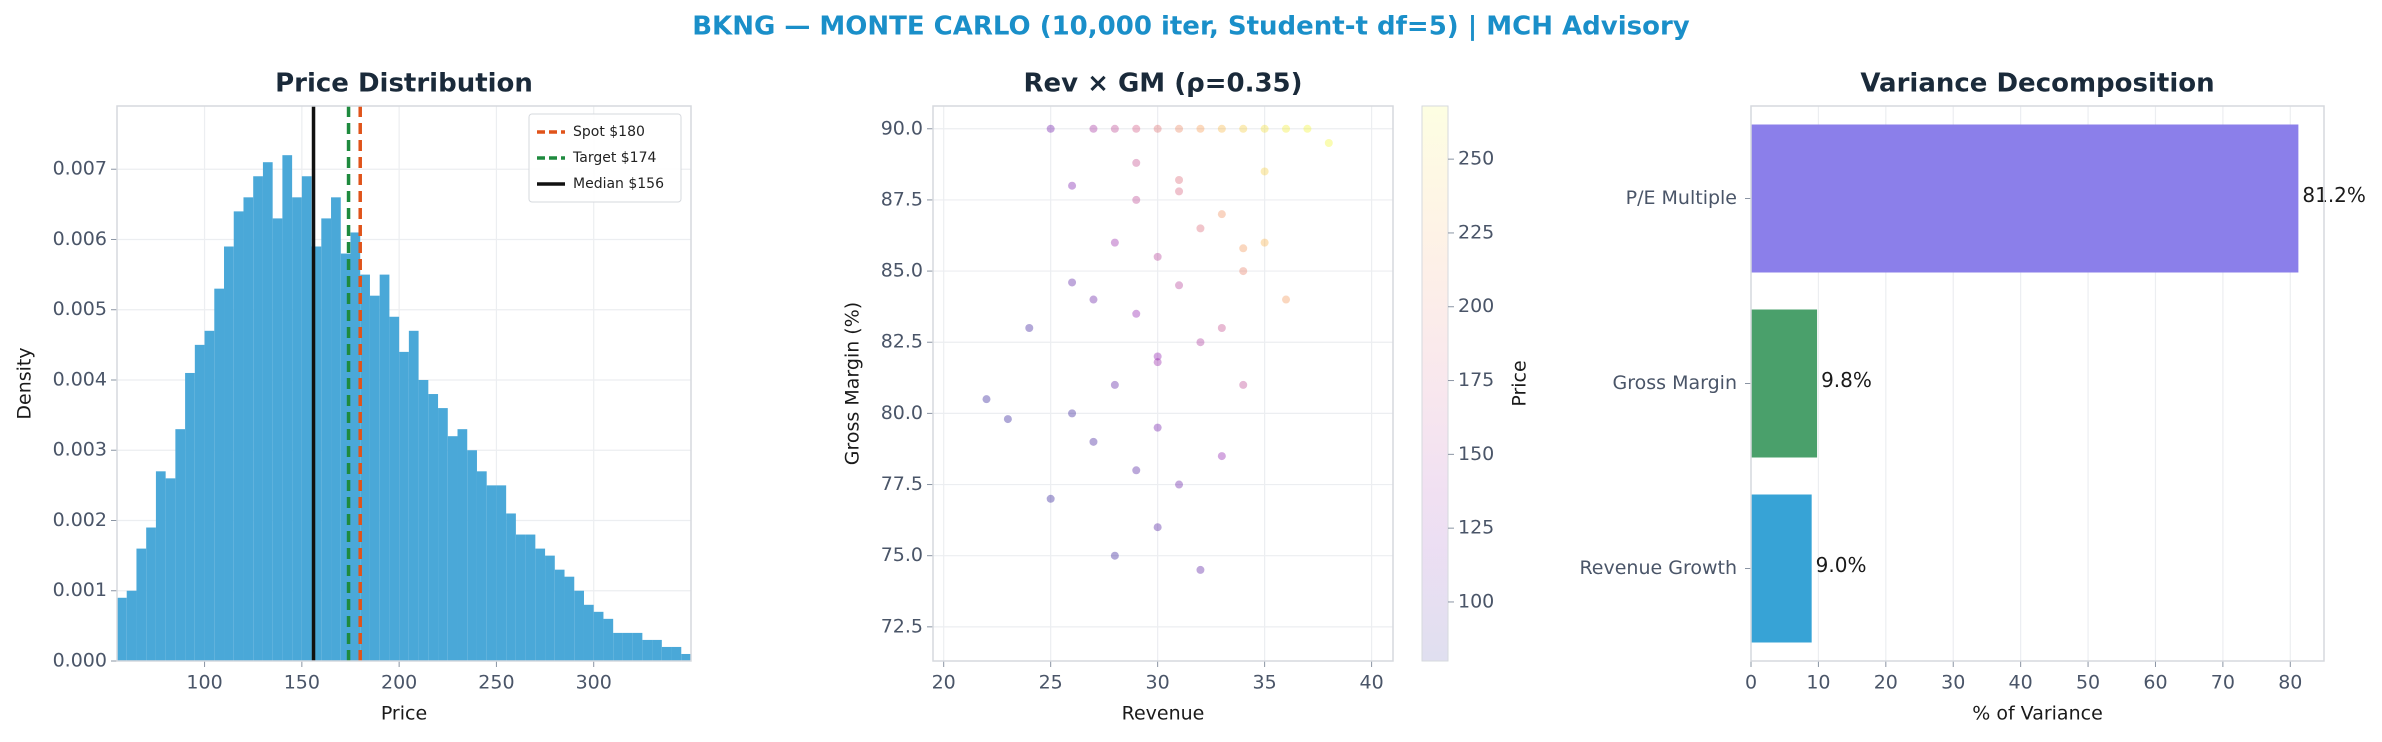 Image resolution: width=2382 pixels, height=742 pixels. Describe the element at coordinates (902, 128) in the screenshot. I see `y-tick-label: 90.0` at that location.